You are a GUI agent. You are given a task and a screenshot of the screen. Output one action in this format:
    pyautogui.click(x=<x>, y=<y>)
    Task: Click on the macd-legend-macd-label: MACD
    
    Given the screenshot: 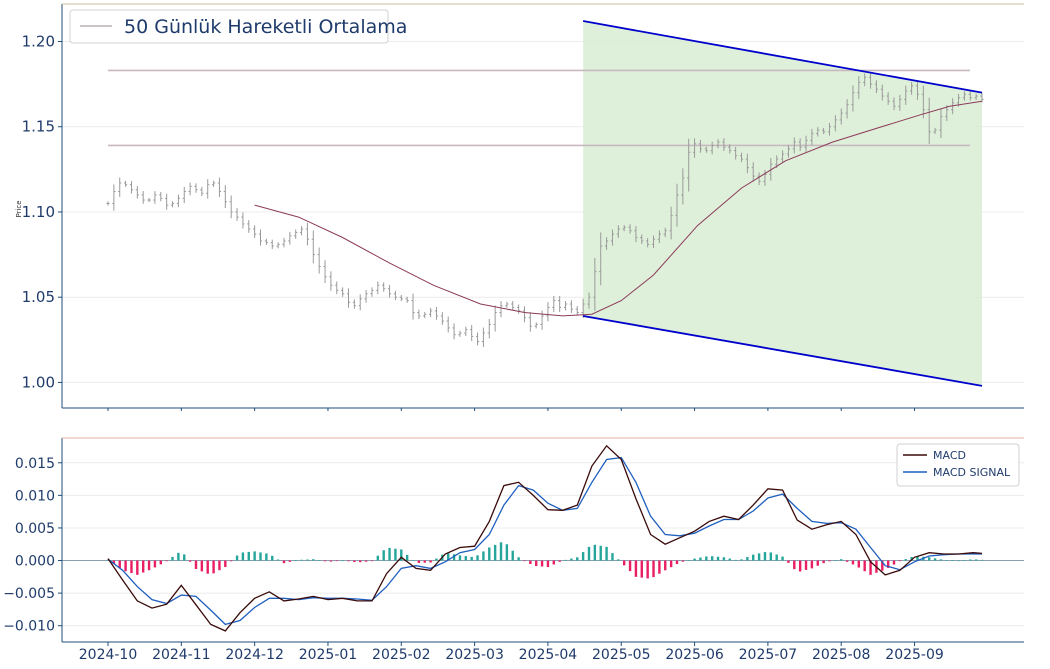 What is the action you would take?
    pyautogui.click(x=949, y=455)
    